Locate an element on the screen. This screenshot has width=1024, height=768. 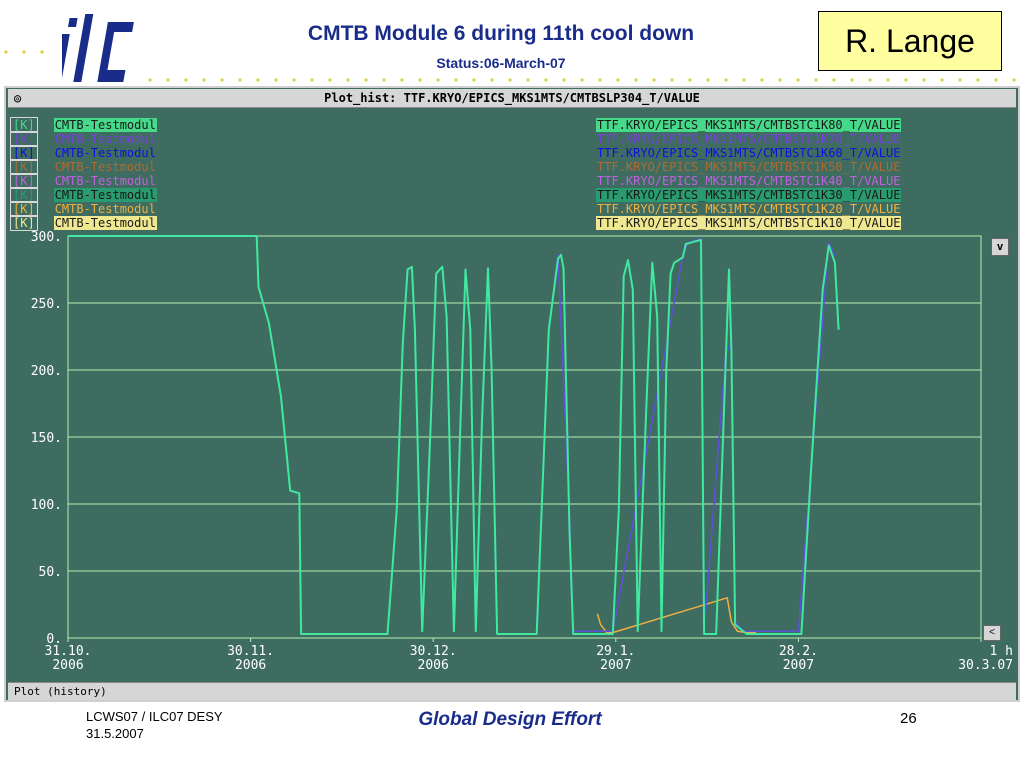
x-tick-label: 29.1. is located at coordinates (615, 651).